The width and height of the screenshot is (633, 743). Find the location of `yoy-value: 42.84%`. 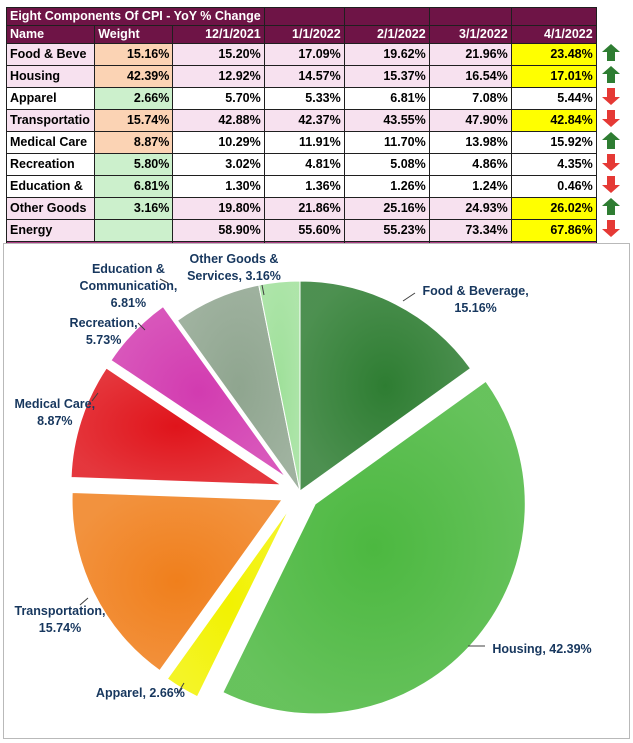

yoy-value: 42.84% is located at coordinates (553, 120).